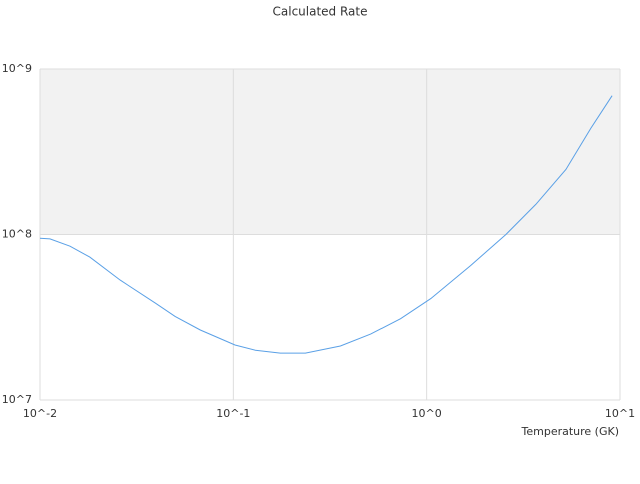 The width and height of the screenshot is (640, 484). What do you see at coordinates (233, 413) in the screenshot?
I see `x-tick-label: 10^-1` at bounding box center [233, 413].